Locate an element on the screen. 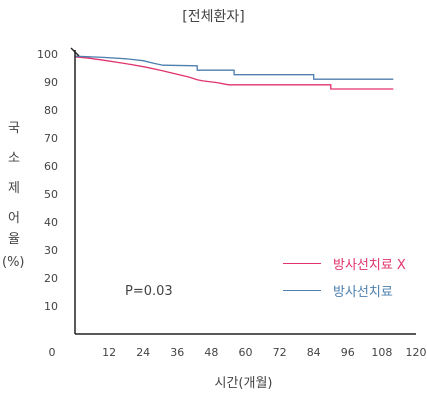  y-tick-label: 20 is located at coordinates (51, 278).